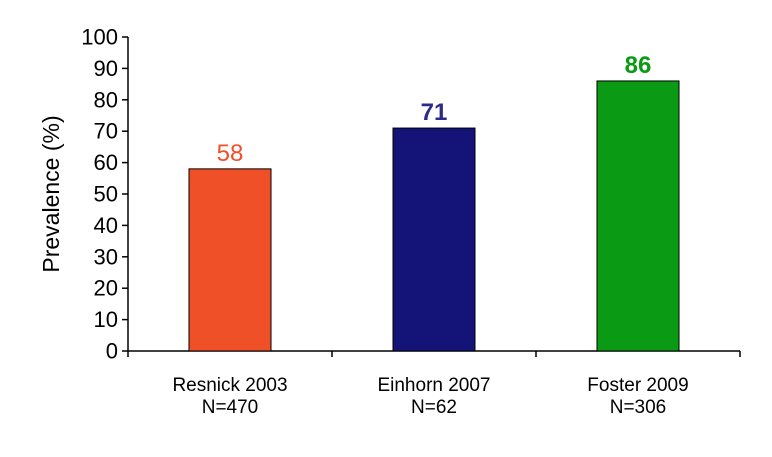  Describe the element at coordinates (434, 407) in the screenshot. I see `x-category-sublabel: N=62` at that location.